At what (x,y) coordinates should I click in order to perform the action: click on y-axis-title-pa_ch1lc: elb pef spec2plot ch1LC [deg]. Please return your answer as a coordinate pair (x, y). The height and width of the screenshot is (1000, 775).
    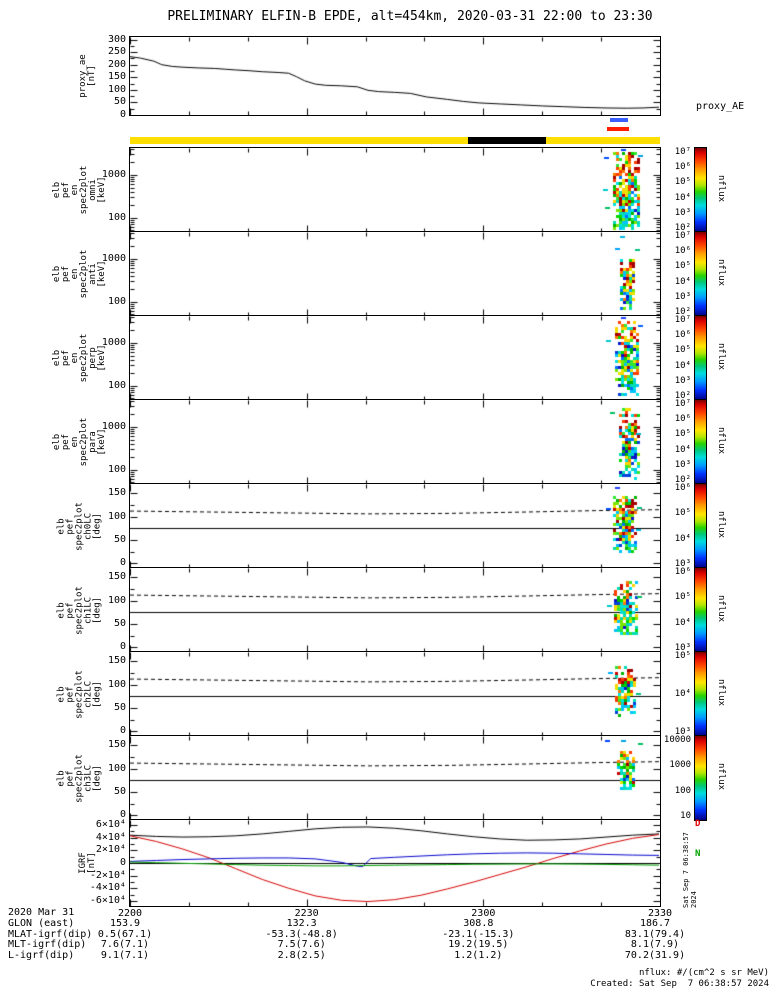
    Looking at the image, I should click on (80, 610).